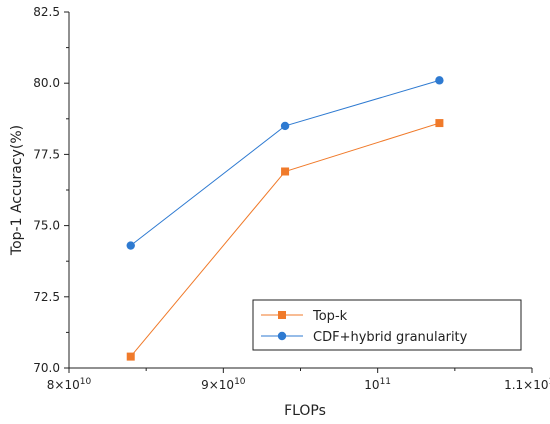 The height and width of the screenshot is (424, 550). I want to click on x-tick-label: 8×10¹⁰, so click(69, 384).